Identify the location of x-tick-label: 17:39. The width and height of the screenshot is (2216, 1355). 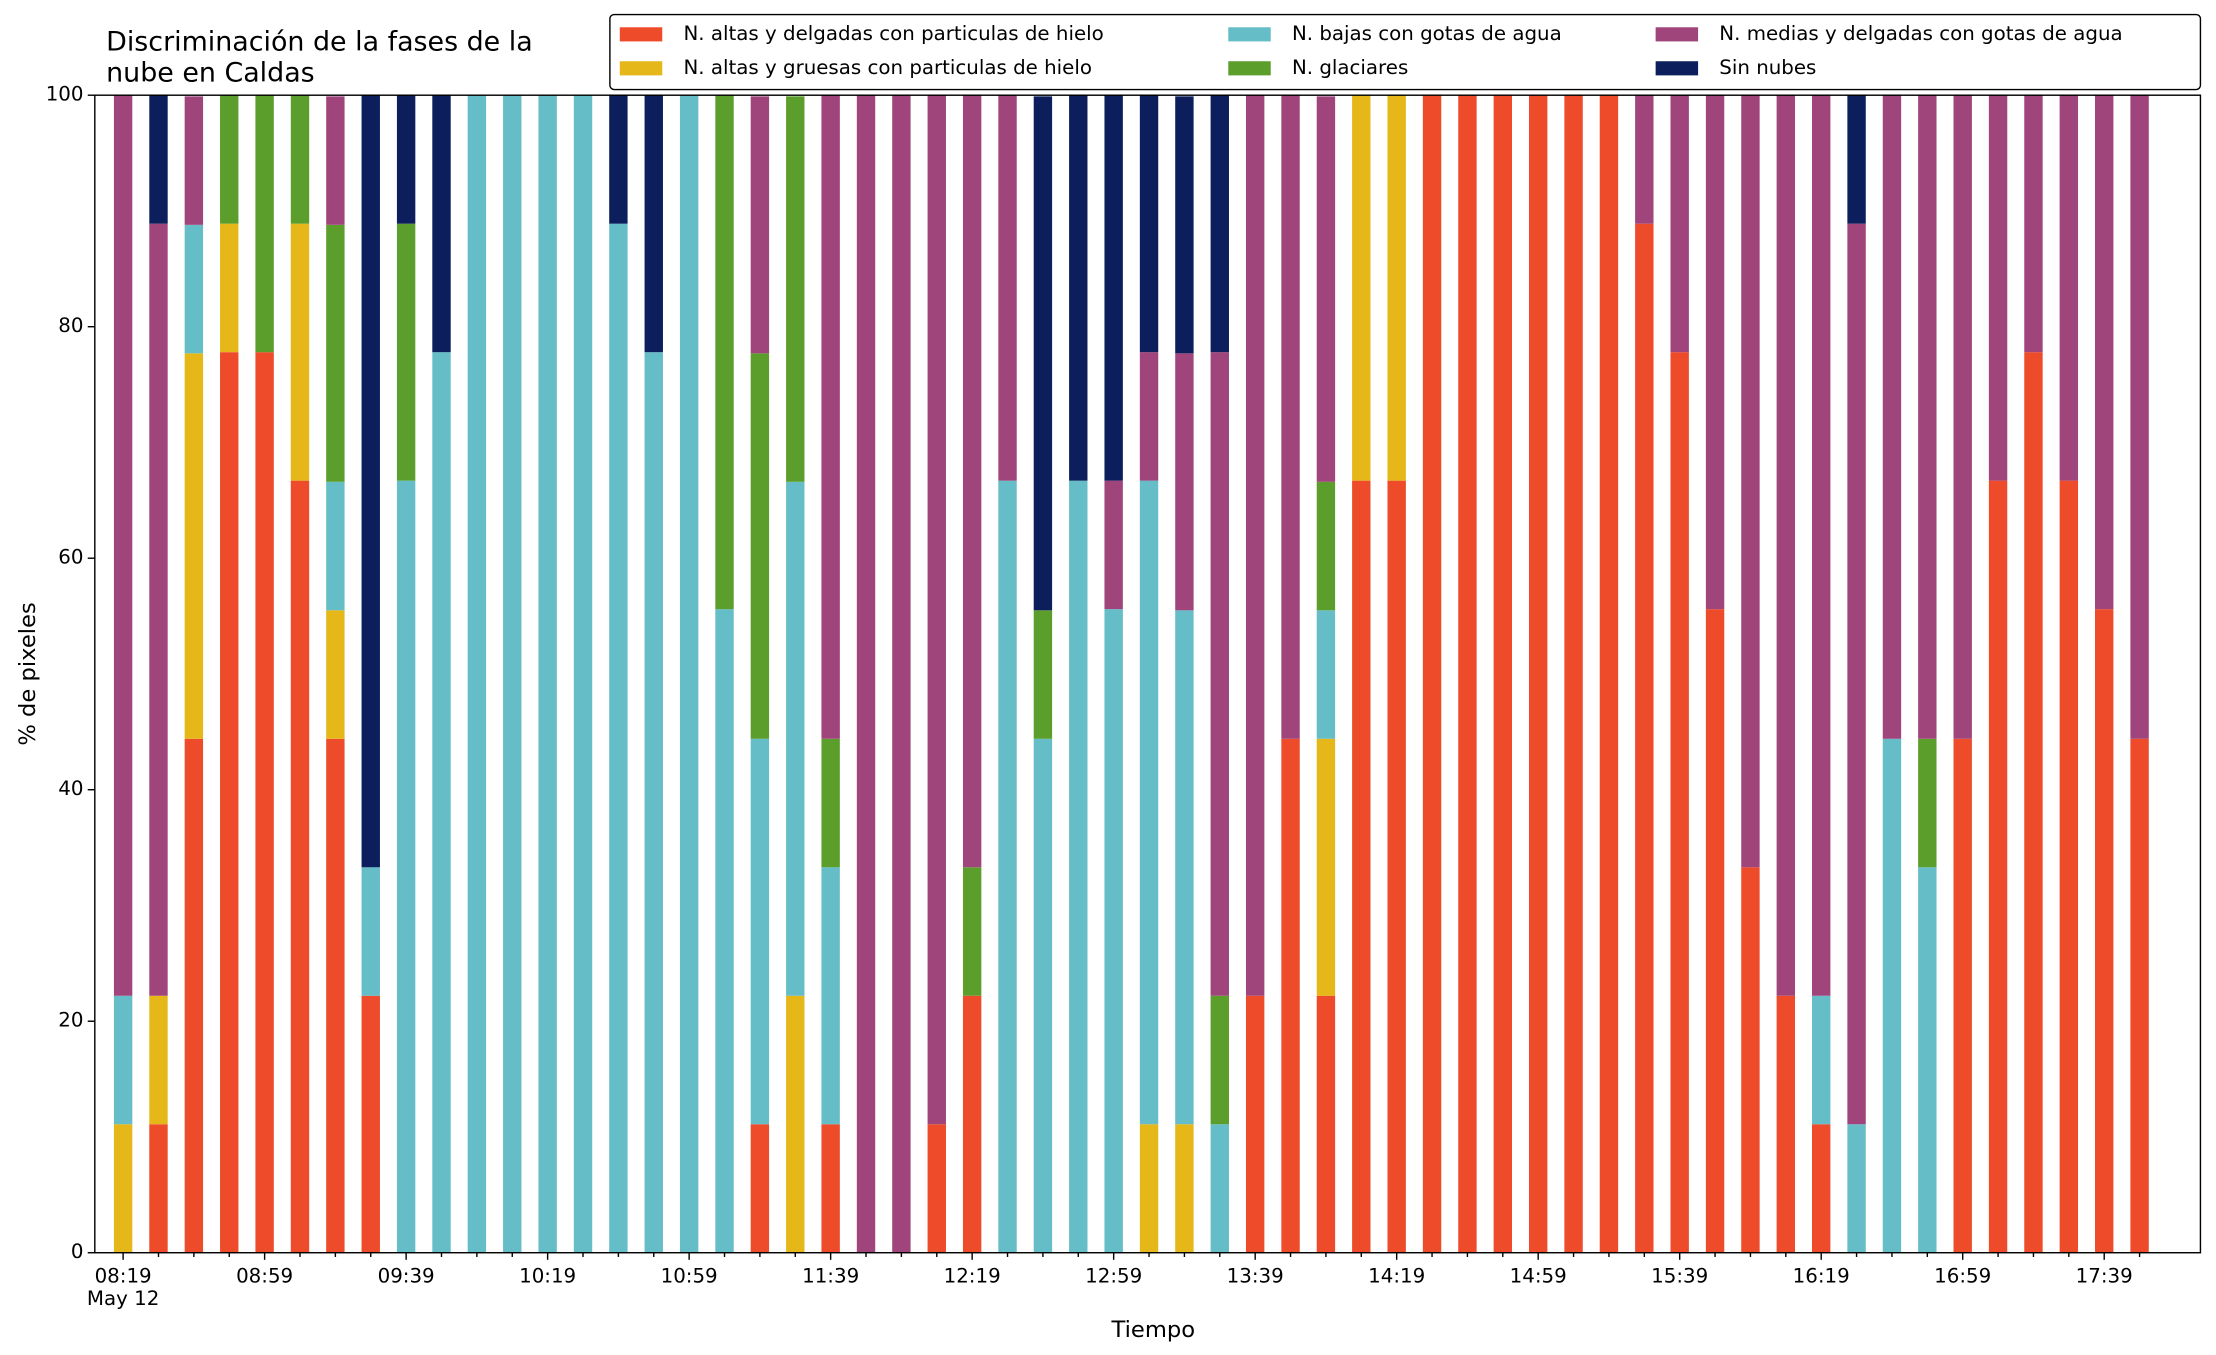
(2104, 1275).